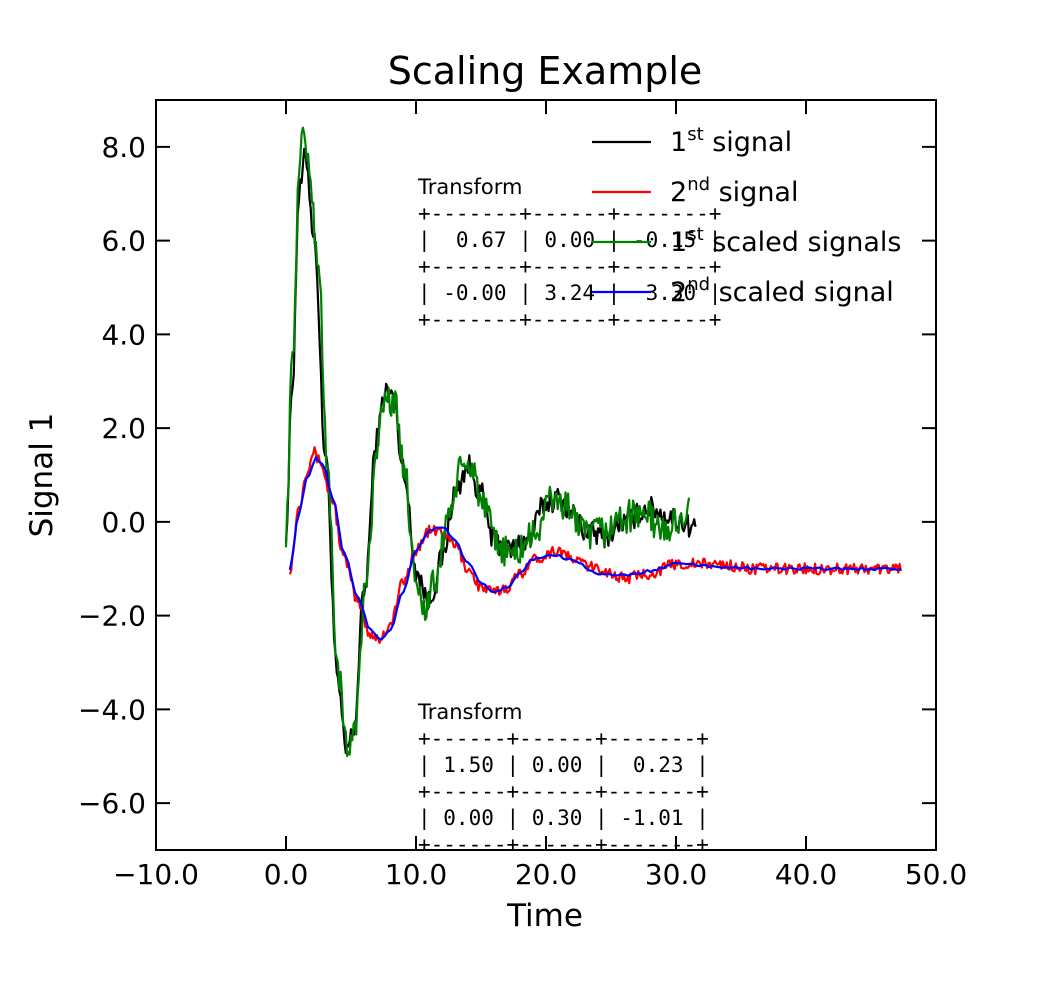  What do you see at coordinates (112, 709) in the screenshot?
I see `y-tick-label: −4.0` at bounding box center [112, 709].